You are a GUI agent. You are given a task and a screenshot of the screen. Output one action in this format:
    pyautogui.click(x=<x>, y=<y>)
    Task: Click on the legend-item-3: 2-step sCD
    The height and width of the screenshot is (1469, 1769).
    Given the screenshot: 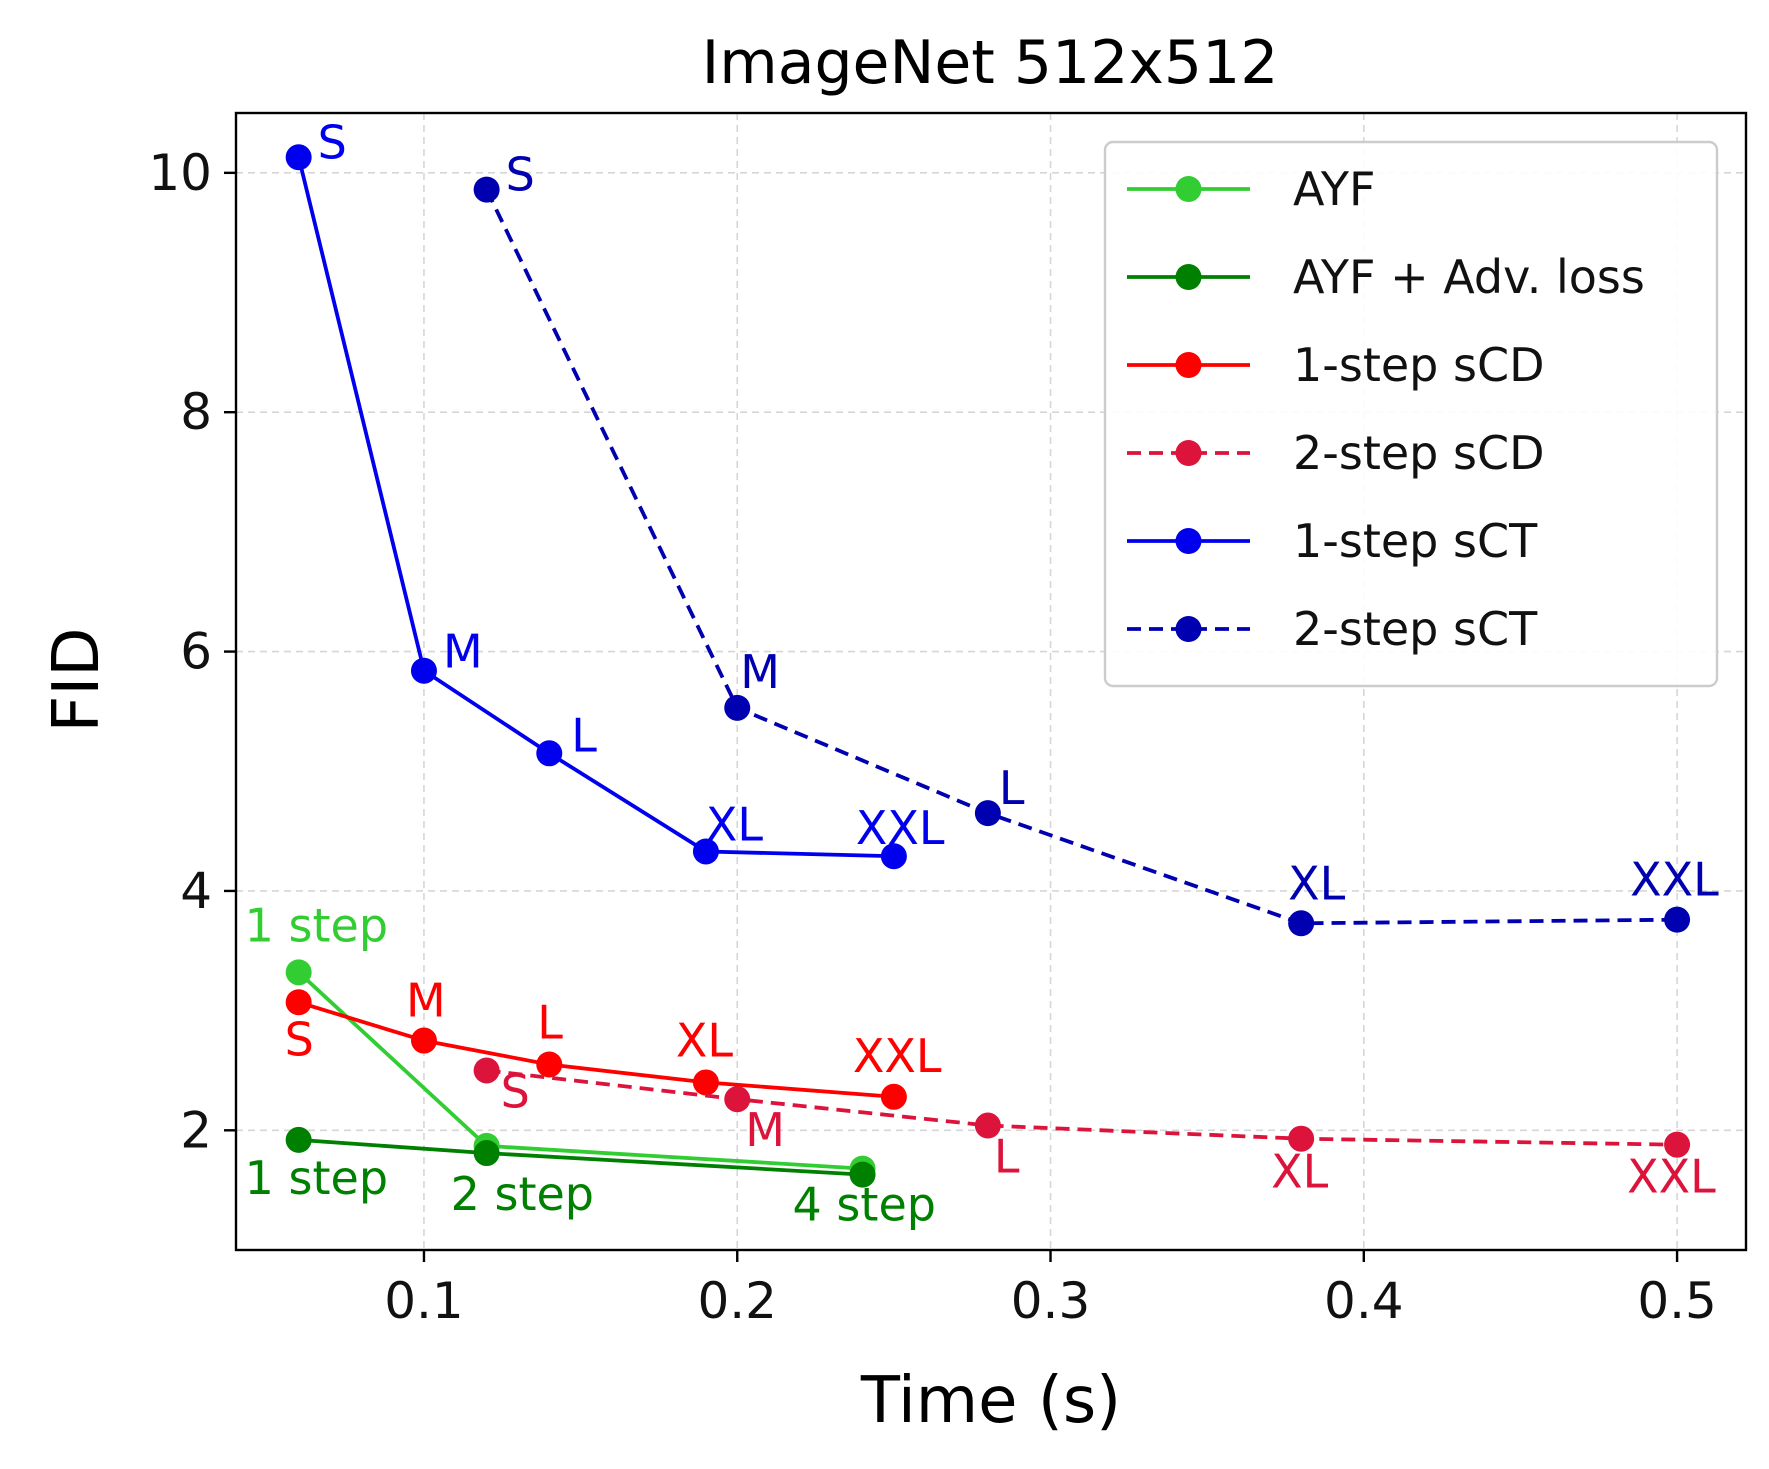 What is the action you would take?
    pyautogui.click(x=1336, y=453)
    